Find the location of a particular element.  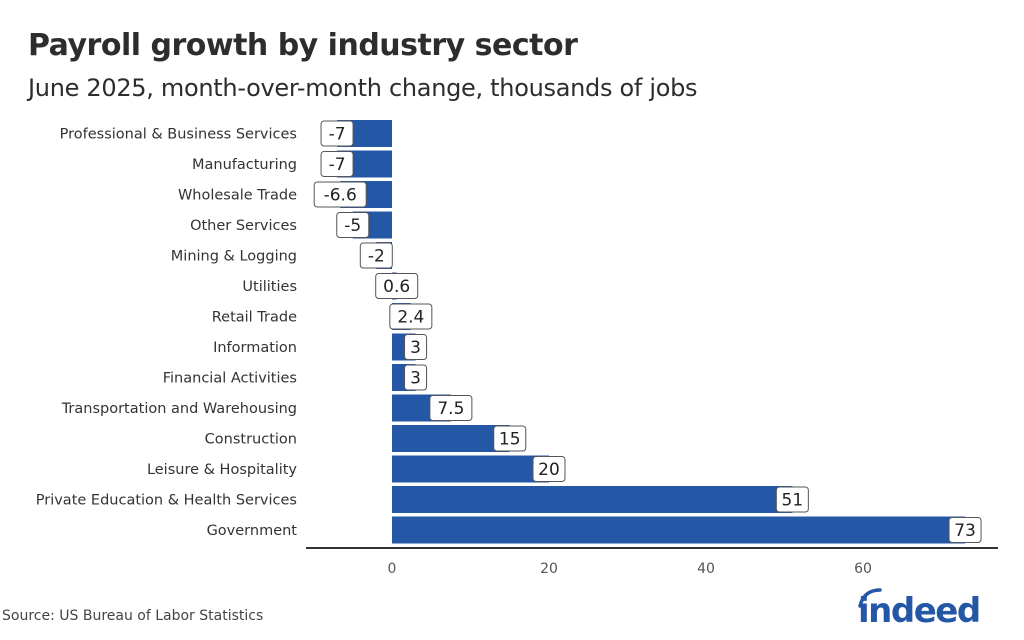

category-label: Mining & Logging is located at coordinates (234, 257).